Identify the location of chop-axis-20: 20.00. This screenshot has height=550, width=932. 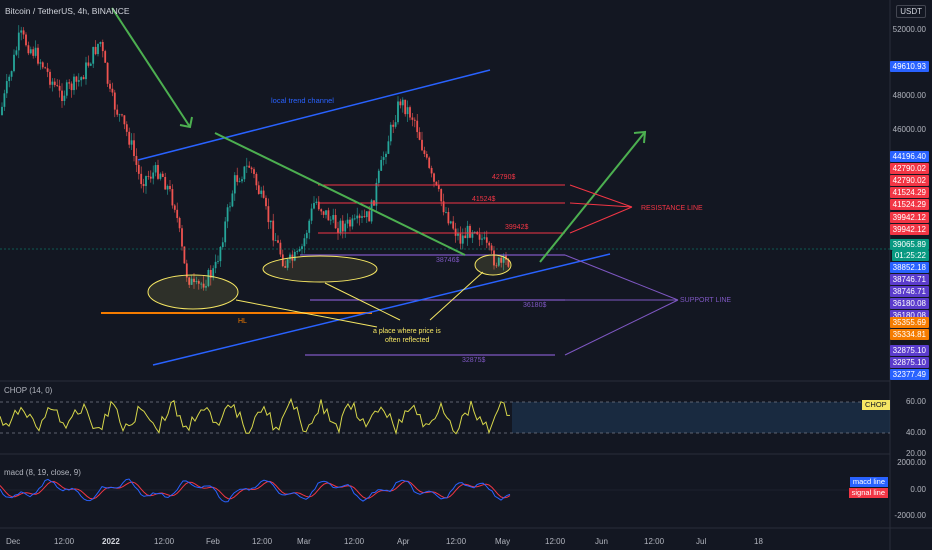
(915, 453).